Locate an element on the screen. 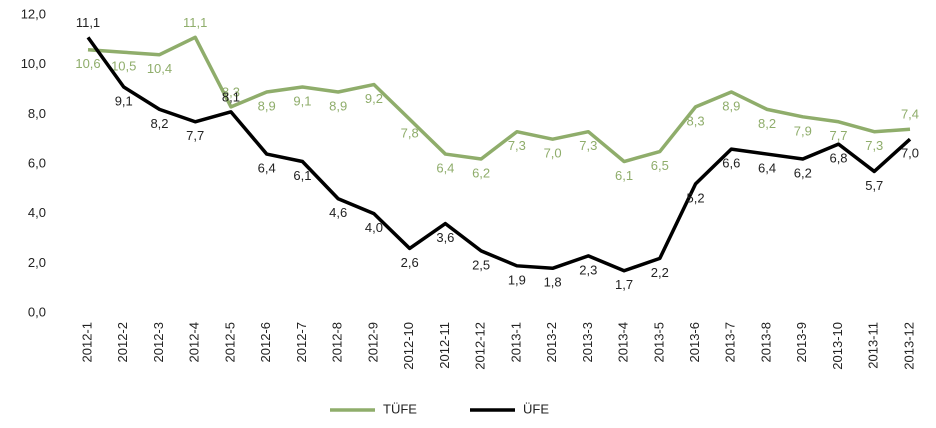 This screenshot has height=428, width=936. x-tick-label: 2012-3 is located at coordinates (158, 342).